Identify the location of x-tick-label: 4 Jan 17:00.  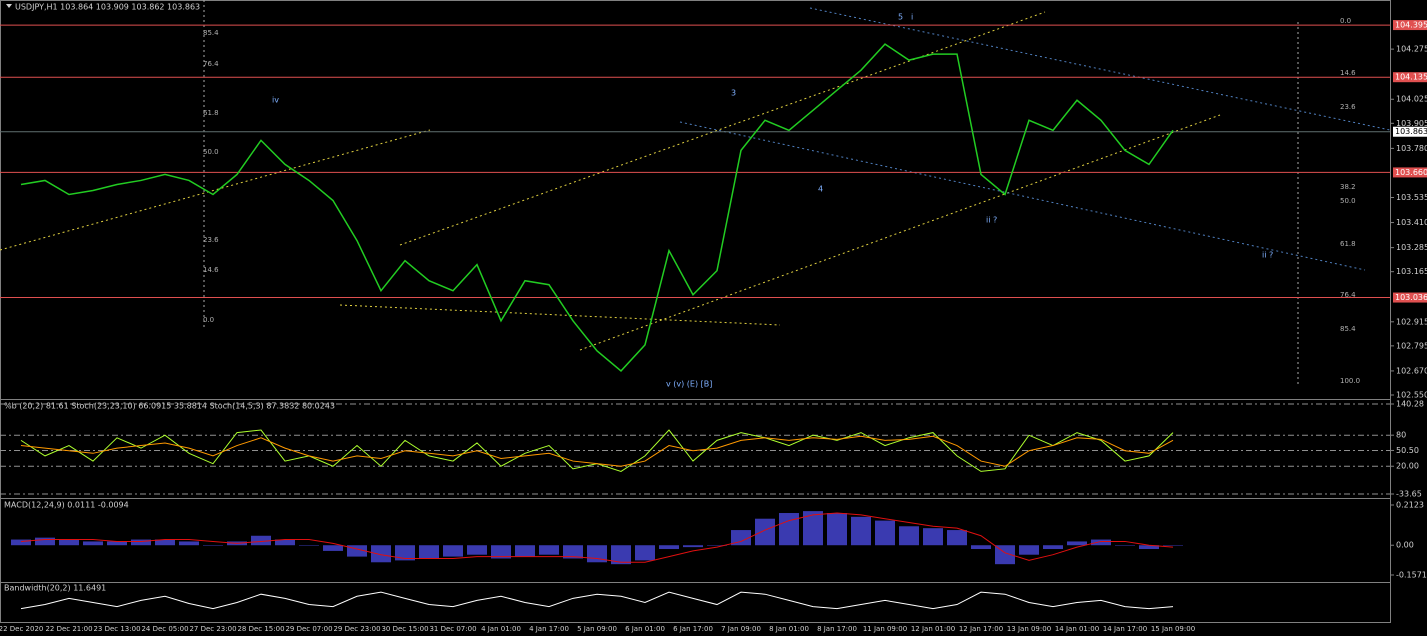
(549, 629).